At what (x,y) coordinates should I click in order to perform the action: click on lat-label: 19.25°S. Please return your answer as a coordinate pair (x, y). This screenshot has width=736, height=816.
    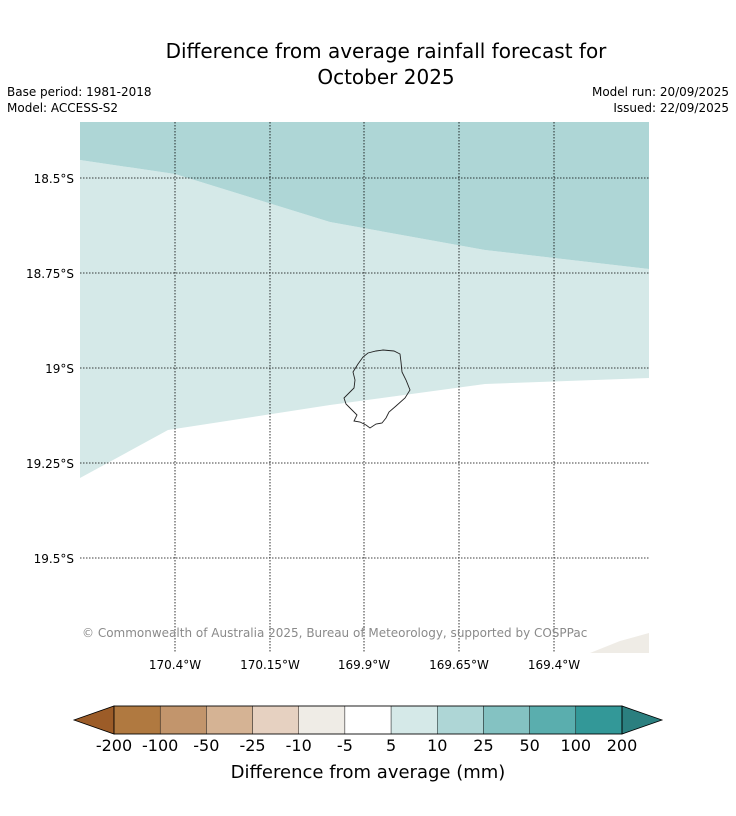
    Looking at the image, I should click on (50, 464).